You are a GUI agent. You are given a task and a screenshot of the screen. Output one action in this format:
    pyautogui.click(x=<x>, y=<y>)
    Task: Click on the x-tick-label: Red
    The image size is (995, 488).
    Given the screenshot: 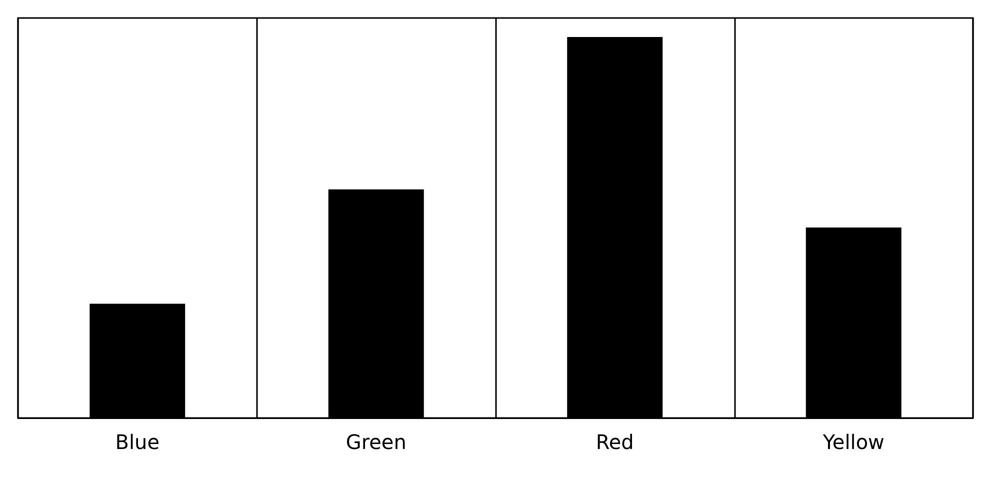 What is the action you would take?
    pyautogui.click(x=615, y=442)
    